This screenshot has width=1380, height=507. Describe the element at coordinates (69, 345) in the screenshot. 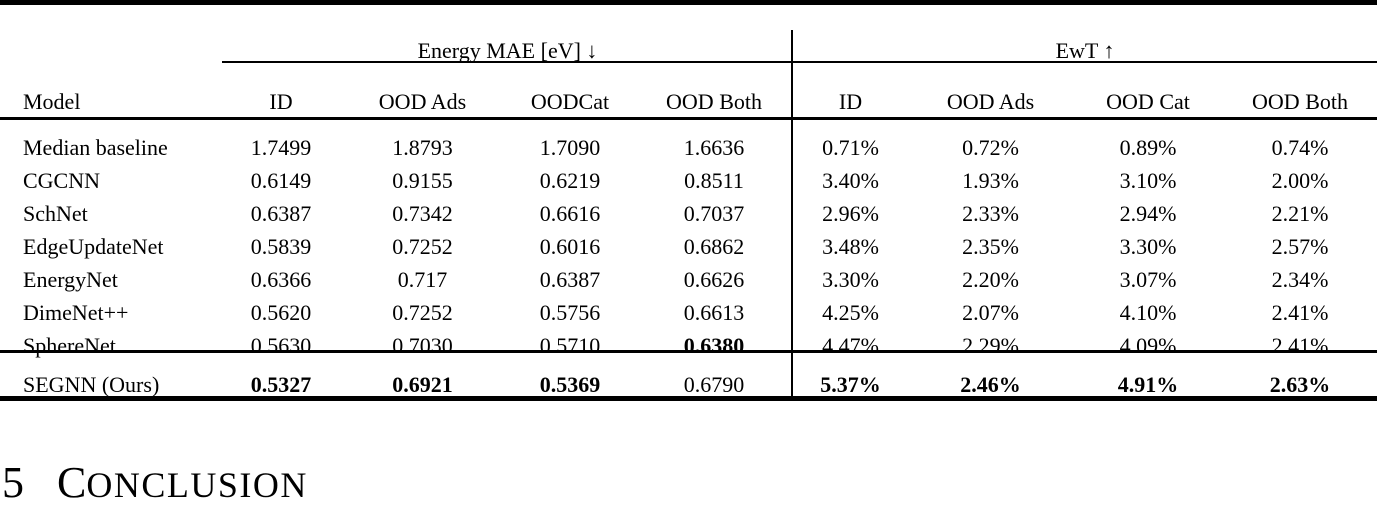

I see `model-cell: SphereNet` at that location.